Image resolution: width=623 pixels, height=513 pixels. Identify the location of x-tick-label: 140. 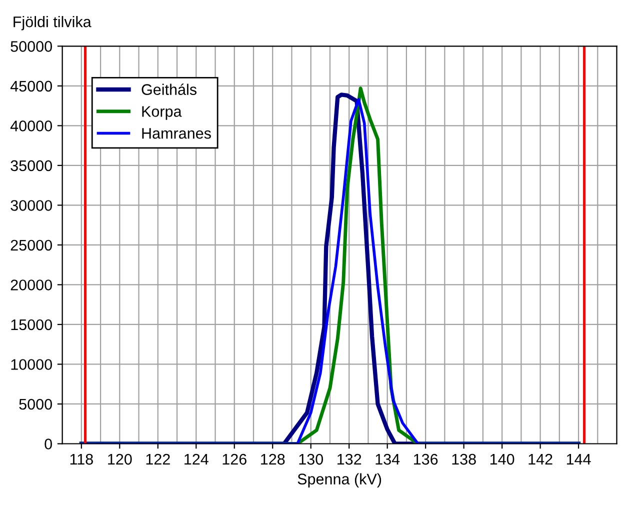
(502, 459).